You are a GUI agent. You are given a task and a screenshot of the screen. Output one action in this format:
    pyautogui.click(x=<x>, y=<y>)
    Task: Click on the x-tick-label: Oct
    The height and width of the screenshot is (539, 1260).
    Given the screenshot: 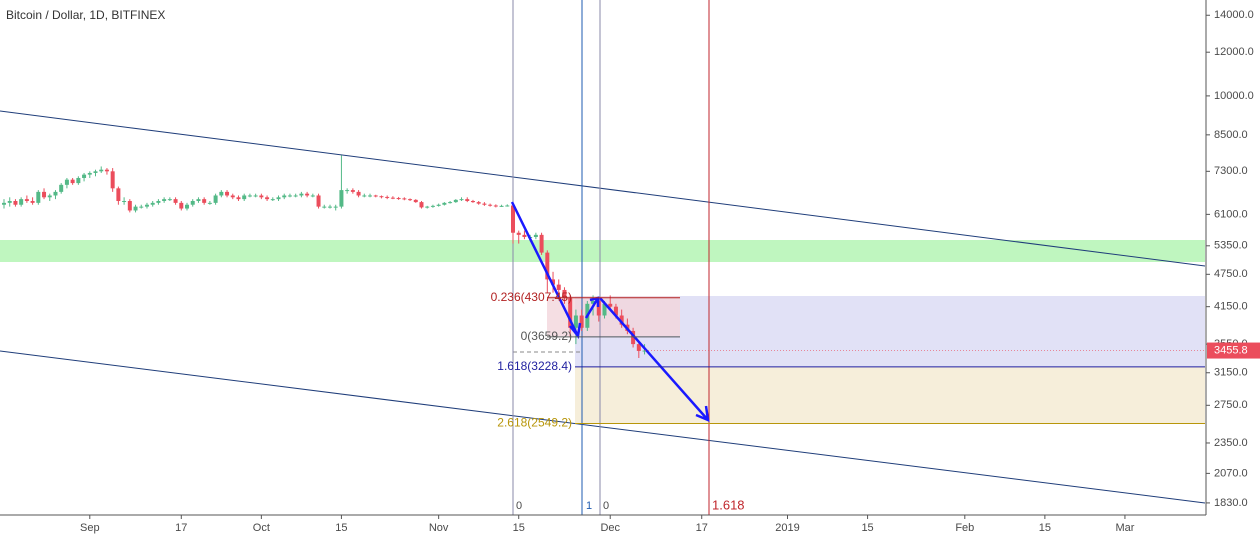 What is the action you would take?
    pyautogui.click(x=261, y=528)
    